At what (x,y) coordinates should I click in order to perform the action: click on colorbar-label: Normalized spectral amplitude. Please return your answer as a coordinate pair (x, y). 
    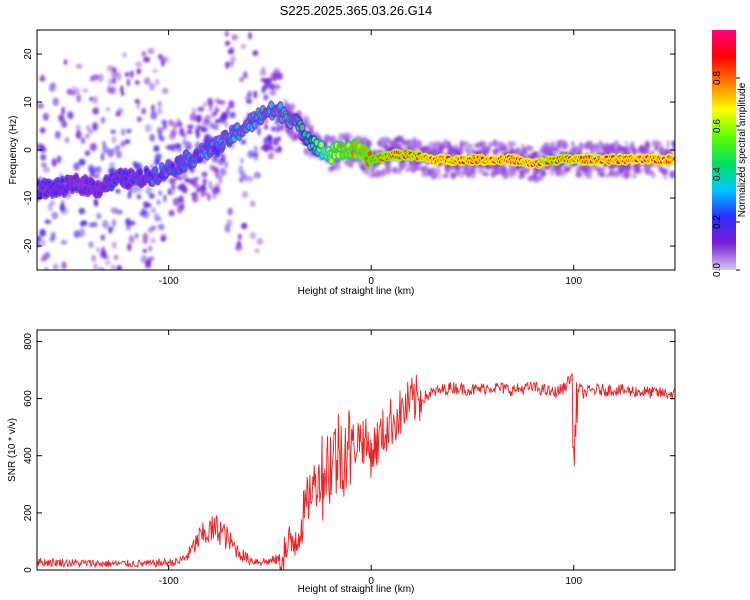
    Looking at the image, I should click on (742, 149).